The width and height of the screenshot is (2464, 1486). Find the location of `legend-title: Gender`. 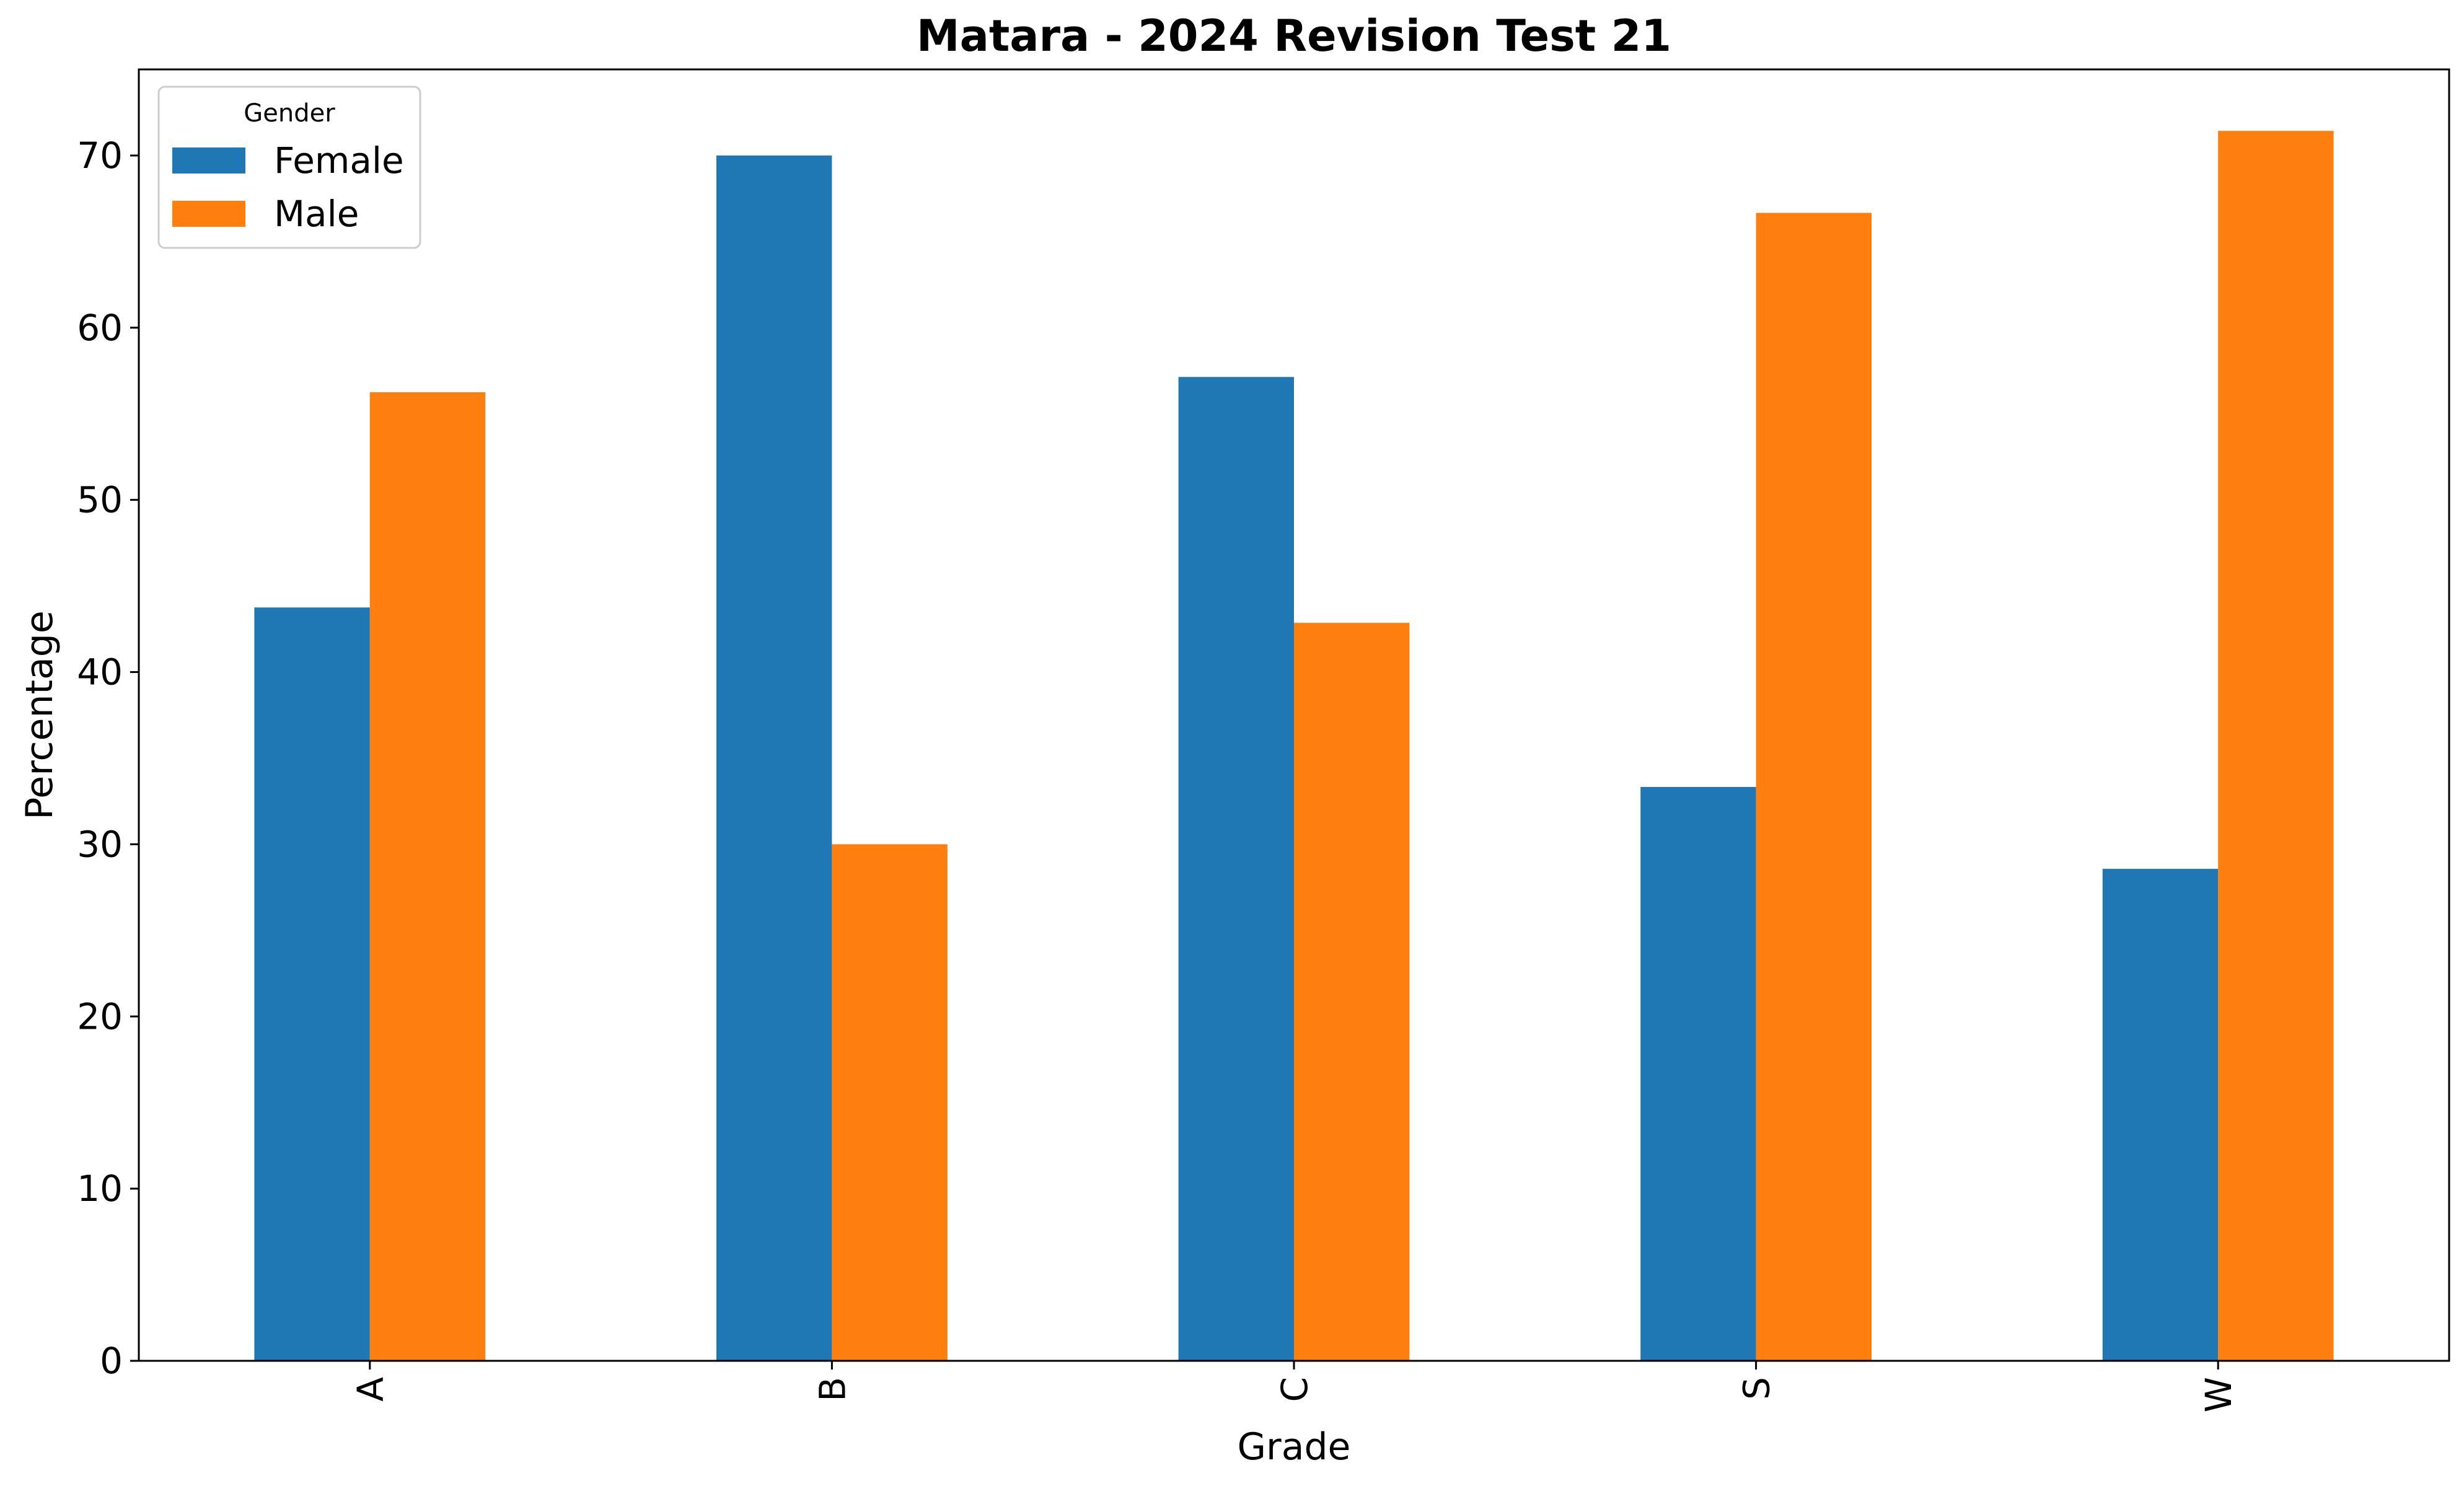

legend-title: Gender is located at coordinates (289, 114).